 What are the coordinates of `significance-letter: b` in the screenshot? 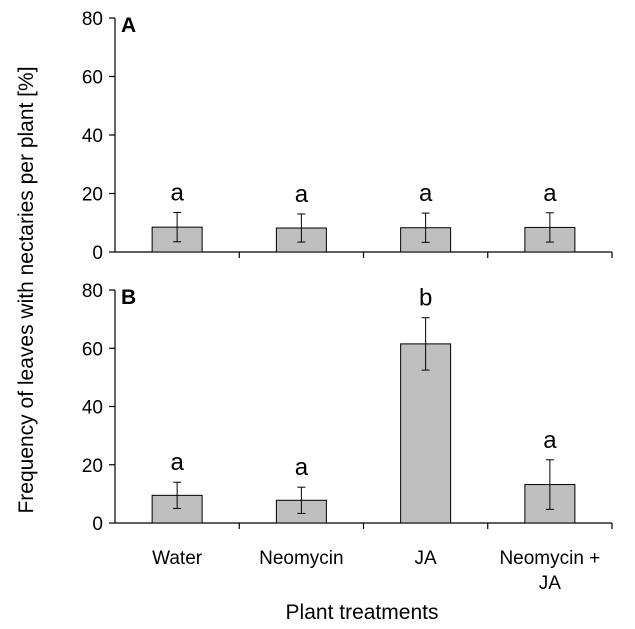 It's located at (425, 298).